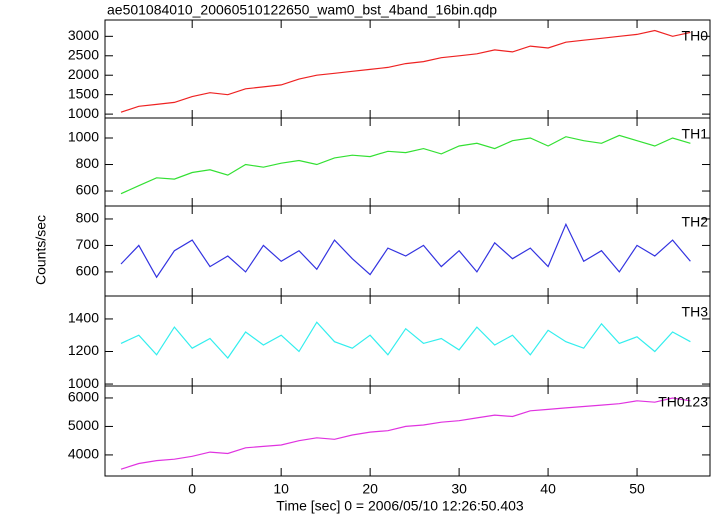  Describe the element at coordinates (41, 250) in the screenshot. I see `y-axis-label: Counts/sec` at that location.